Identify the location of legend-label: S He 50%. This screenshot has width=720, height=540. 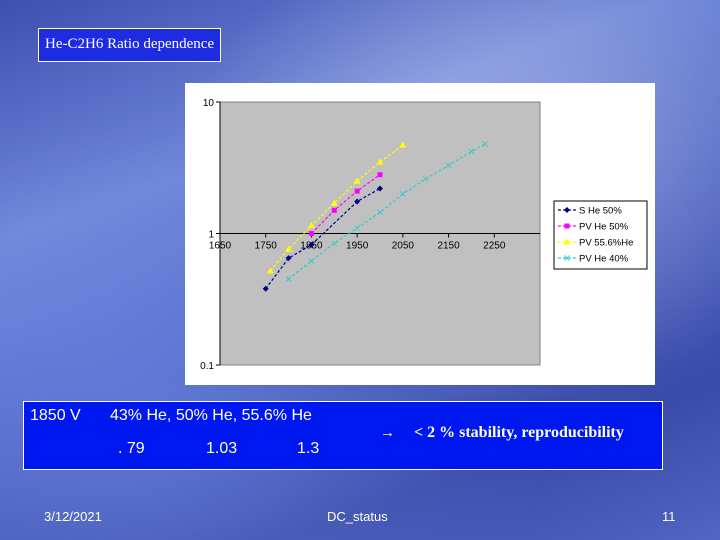
(600, 211).